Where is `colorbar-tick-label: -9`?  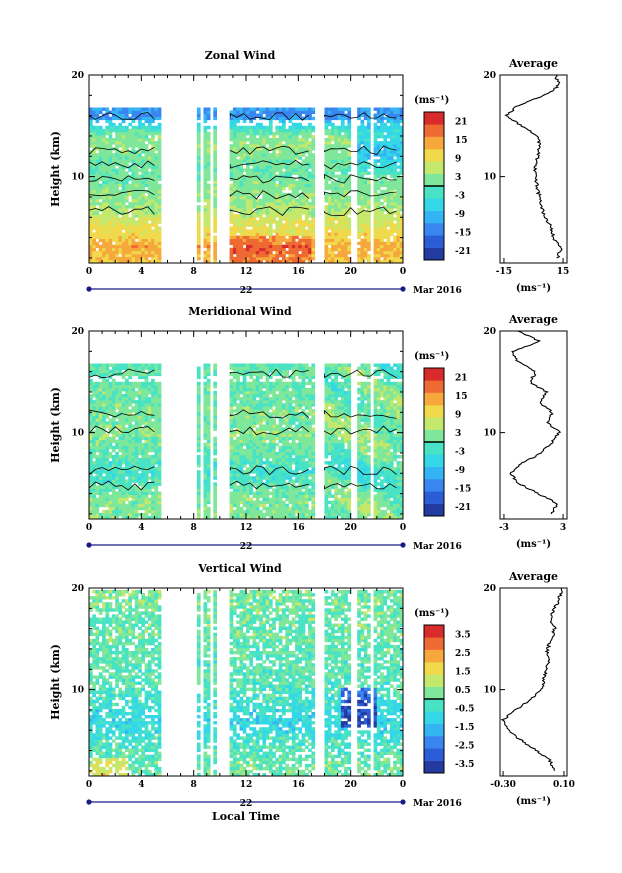 colorbar-tick-label: -9 is located at coordinates (460, 215).